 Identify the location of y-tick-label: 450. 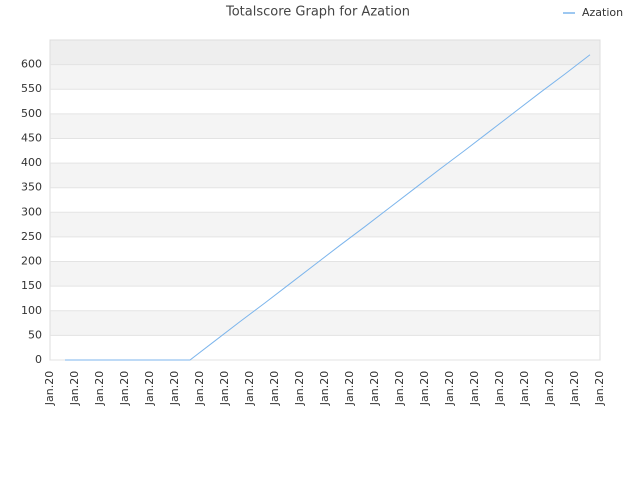
(31, 137).